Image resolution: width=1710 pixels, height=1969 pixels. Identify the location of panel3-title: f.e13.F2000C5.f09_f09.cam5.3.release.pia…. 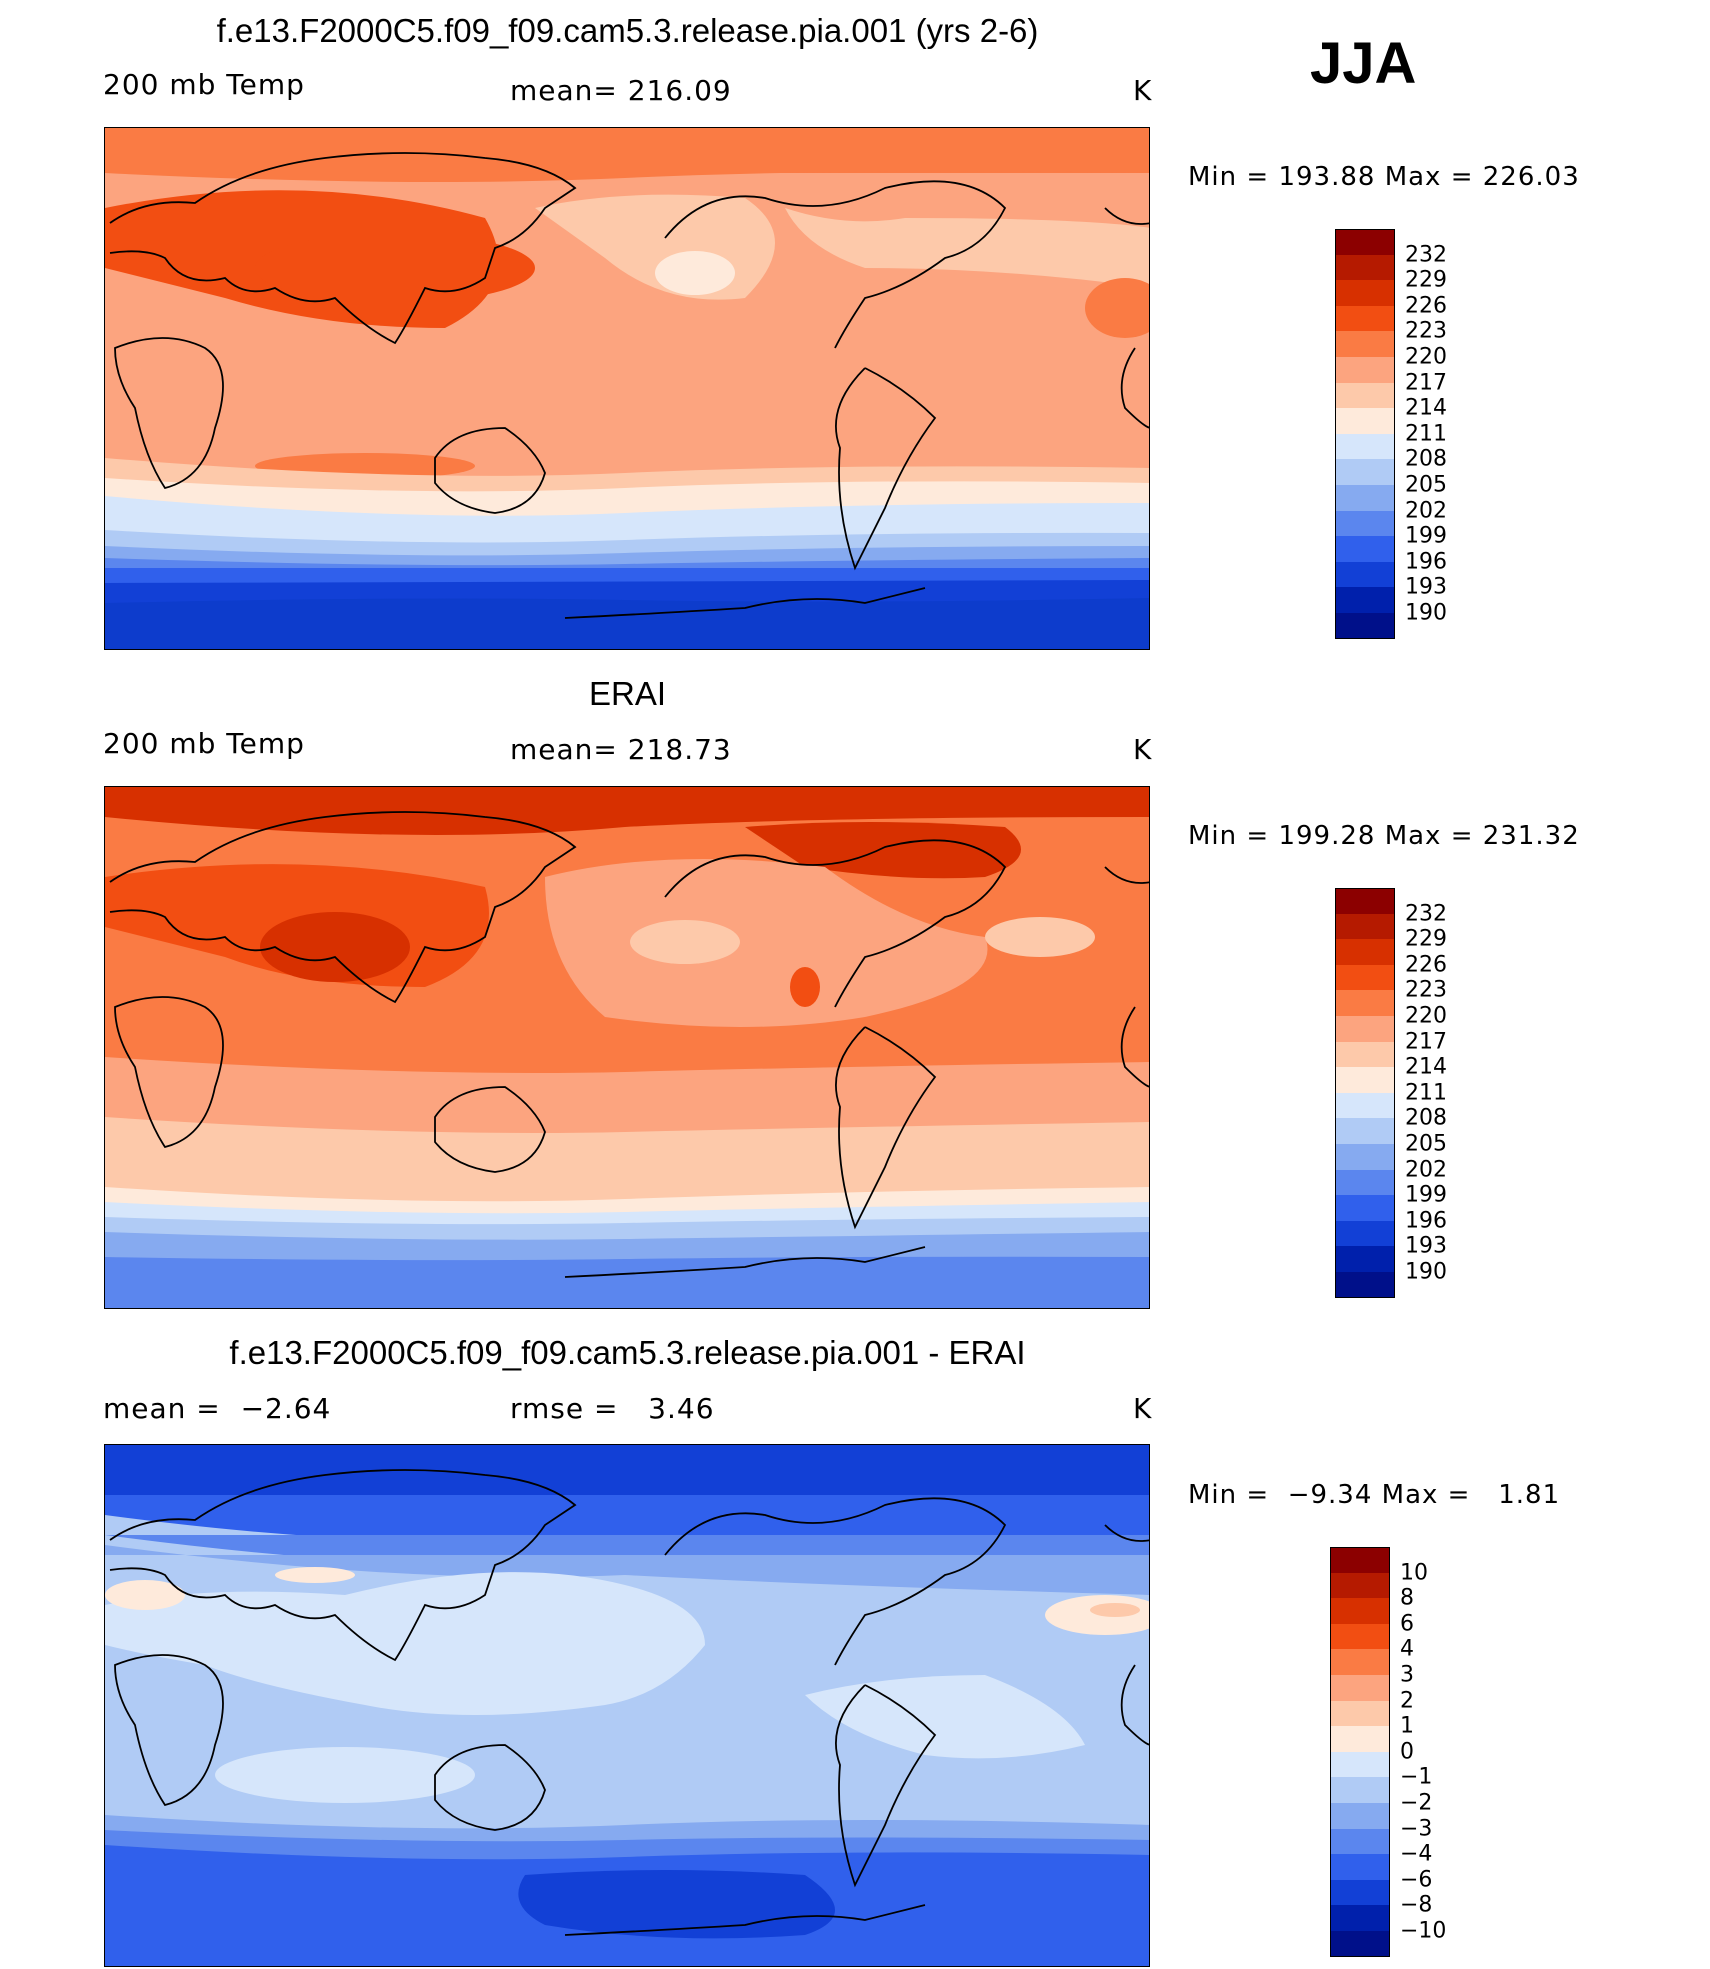
(627, 1352).